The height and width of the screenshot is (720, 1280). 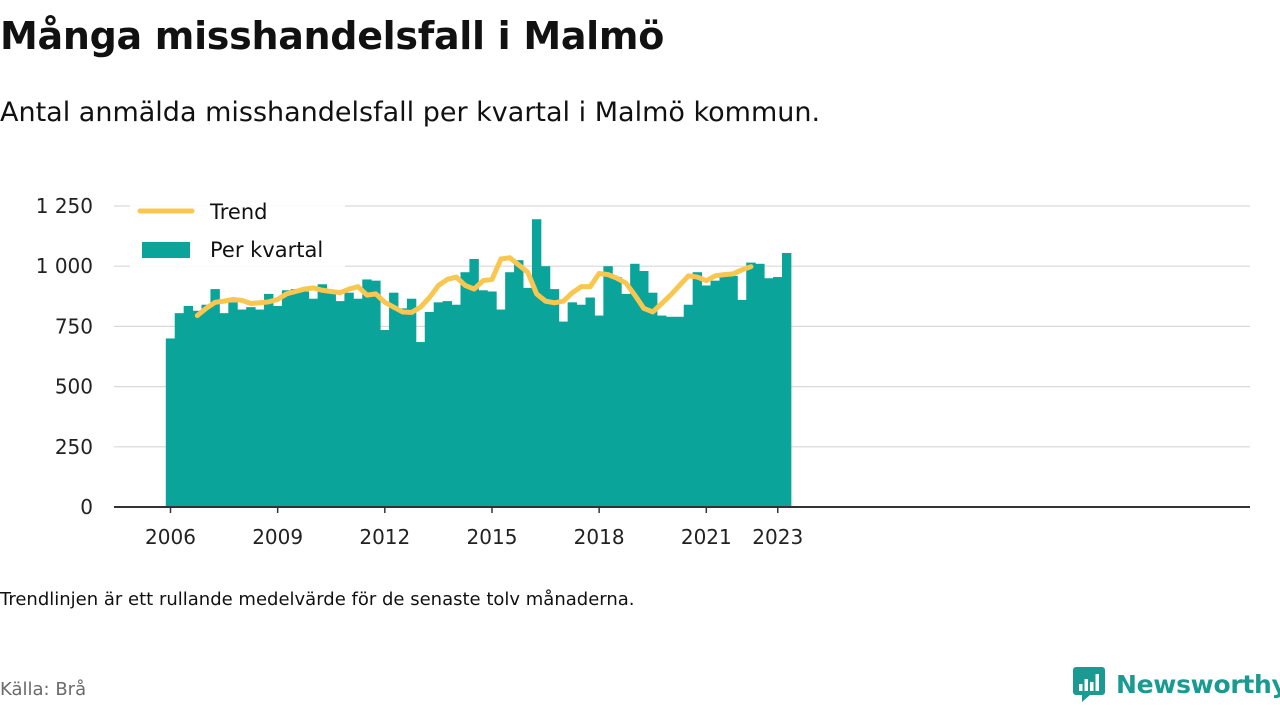 I want to click on trend-line-layer, so click(x=474, y=287).